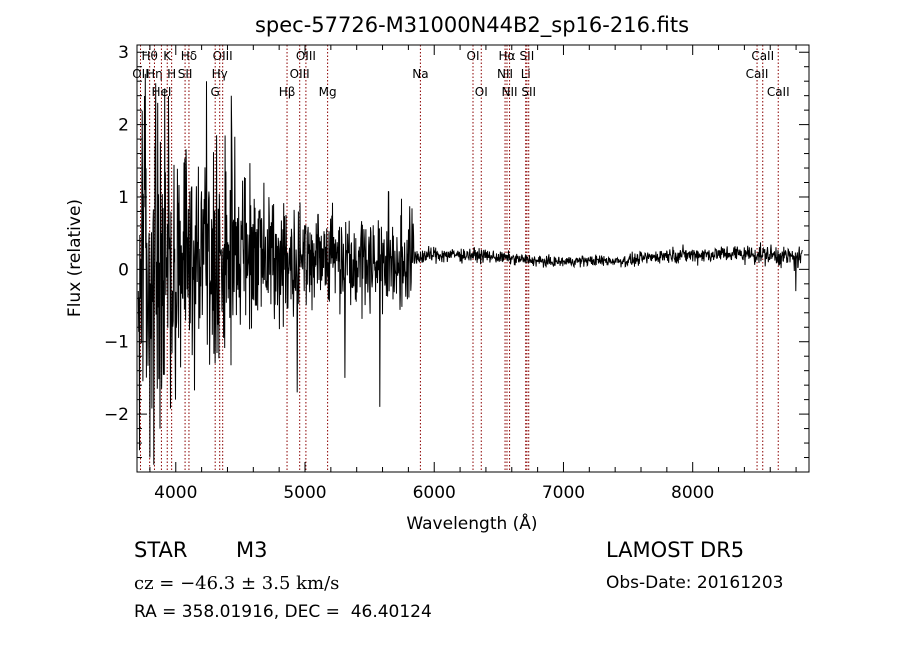 The height and width of the screenshot is (649, 900). What do you see at coordinates (692, 493) in the screenshot?
I see `x-tick-label: 8000` at bounding box center [692, 493].